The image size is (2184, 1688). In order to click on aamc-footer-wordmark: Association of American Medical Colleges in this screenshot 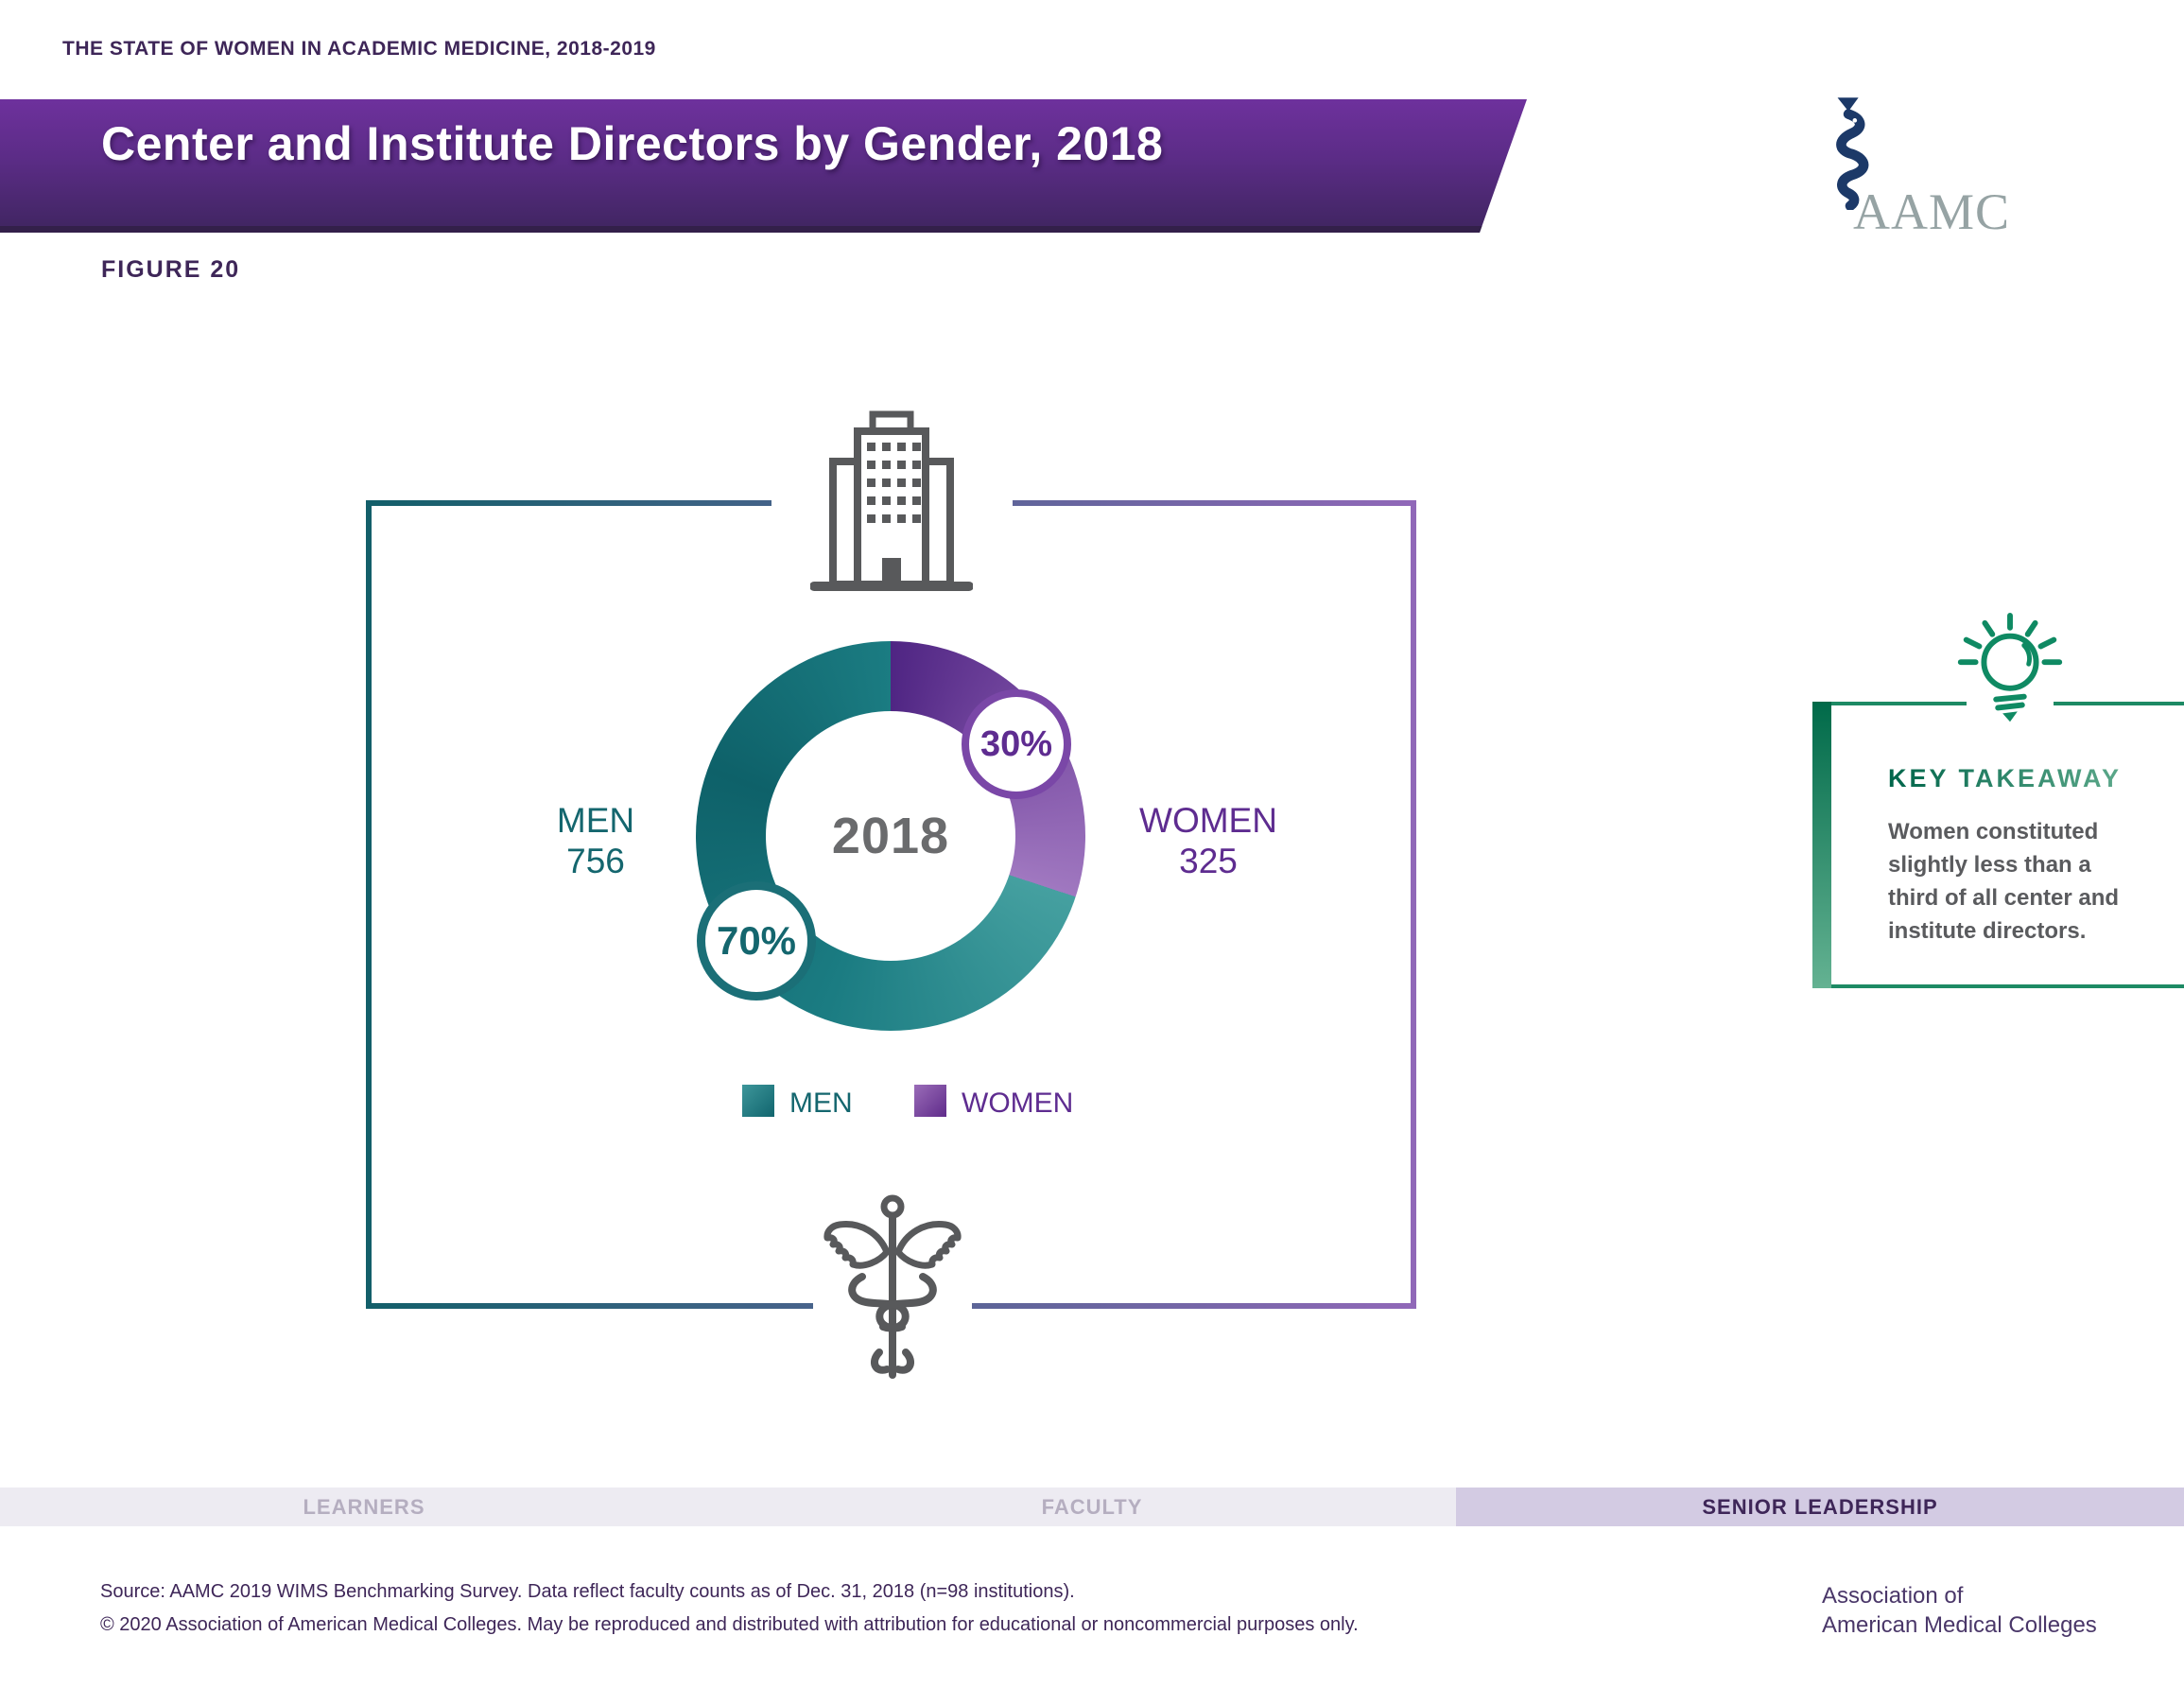, I will do `click(1960, 1610)`.